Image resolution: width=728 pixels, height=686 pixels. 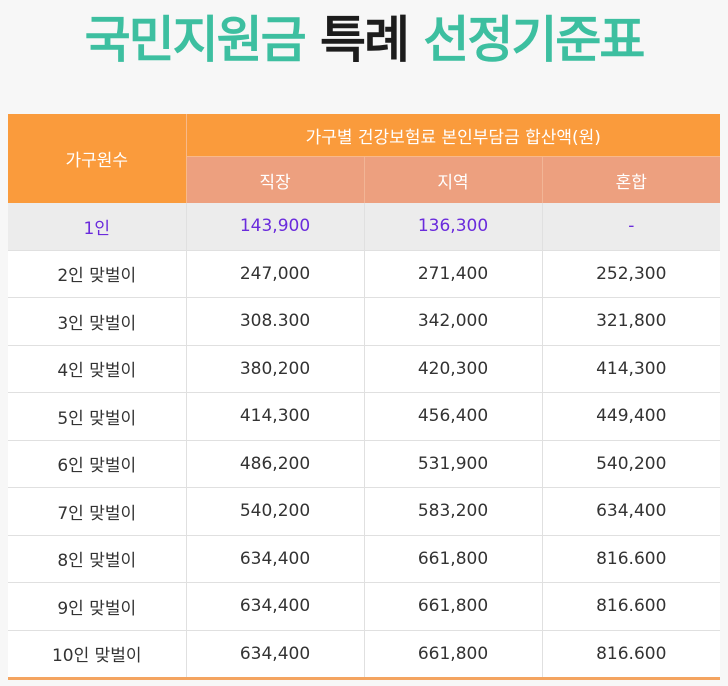 I want to click on page-title: 국민지원금 특례 선정기준표, so click(x=364, y=40).